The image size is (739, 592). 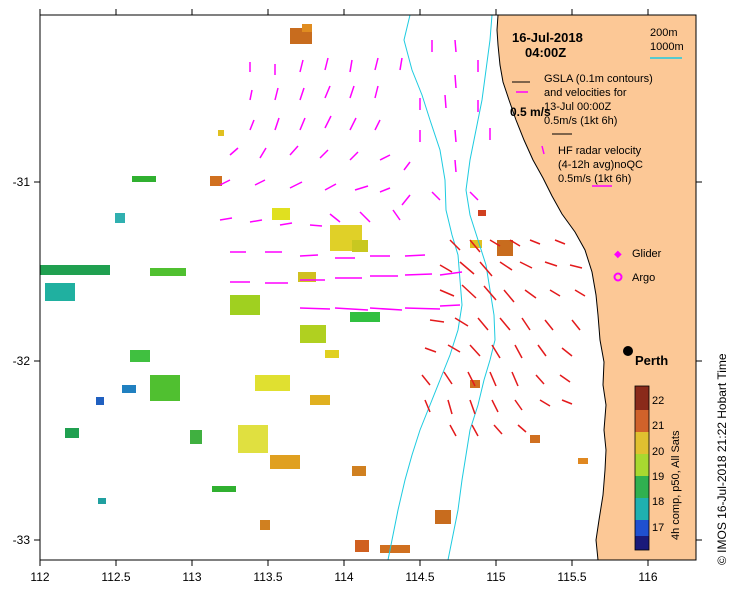 I want to click on contour-legend-200m: 200m, so click(x=664, y=33).